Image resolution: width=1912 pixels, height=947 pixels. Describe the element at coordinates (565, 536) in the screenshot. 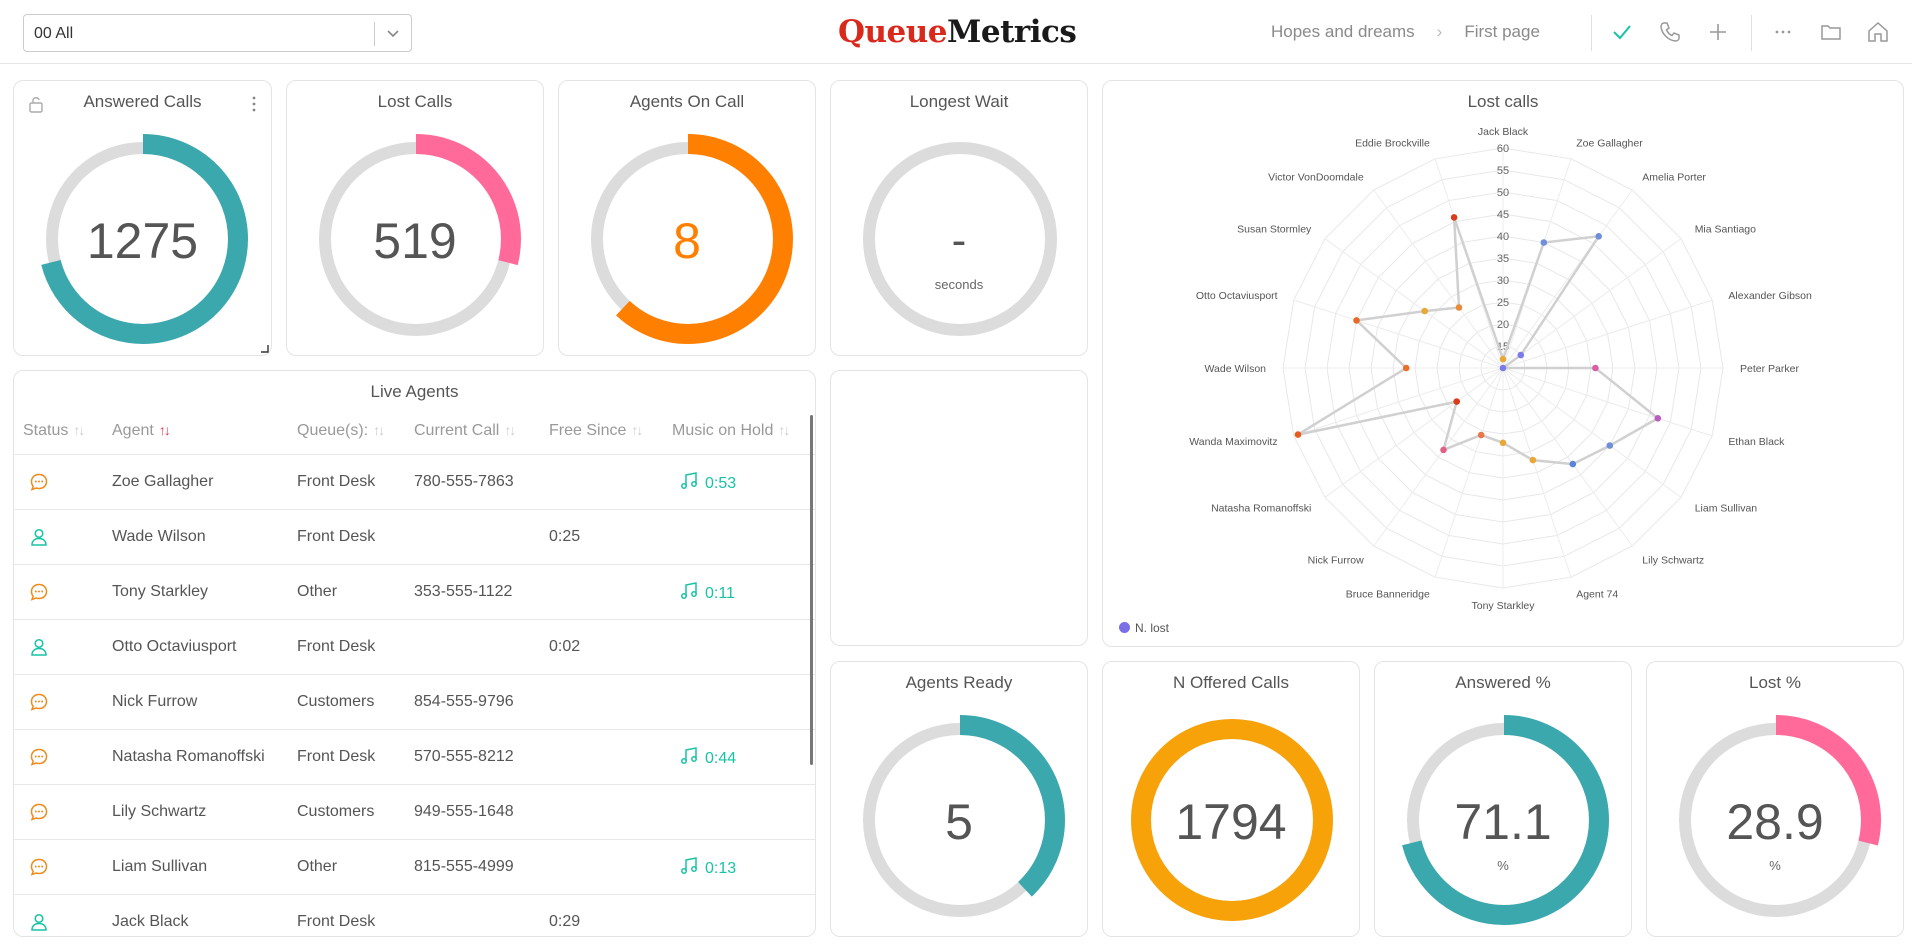

I see `free-since: 0:25` at that location.